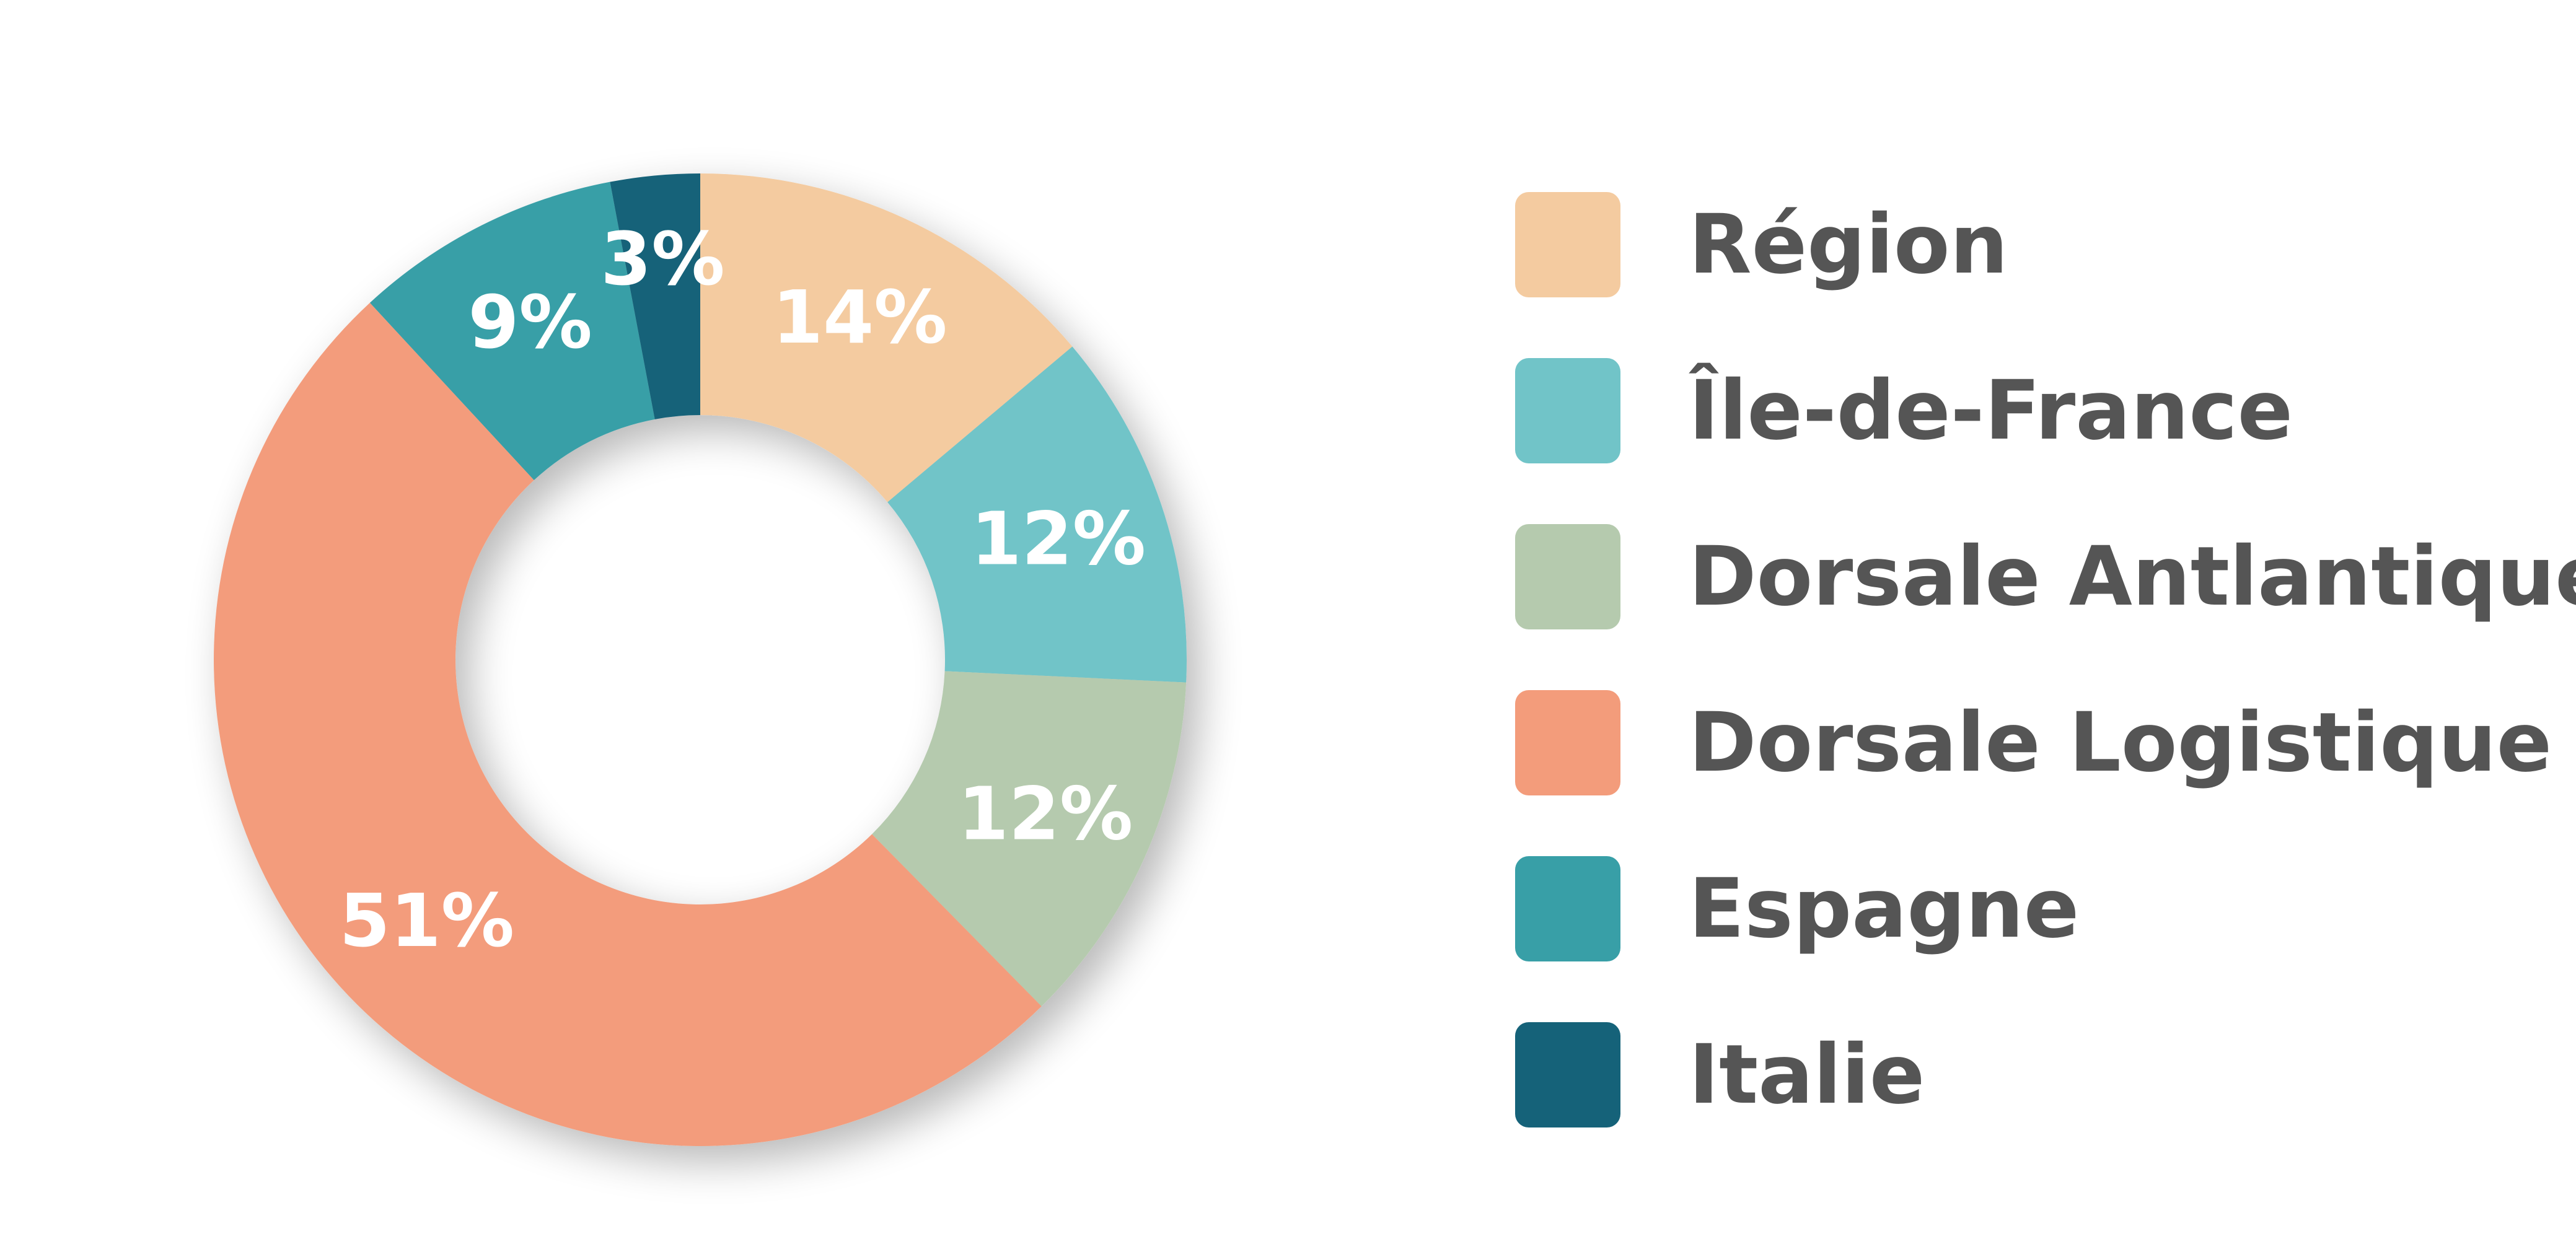 The height and width of the screenshot is (1239, 2576). I want to click on slice-value-label-3: 51%, so click(427, 920).